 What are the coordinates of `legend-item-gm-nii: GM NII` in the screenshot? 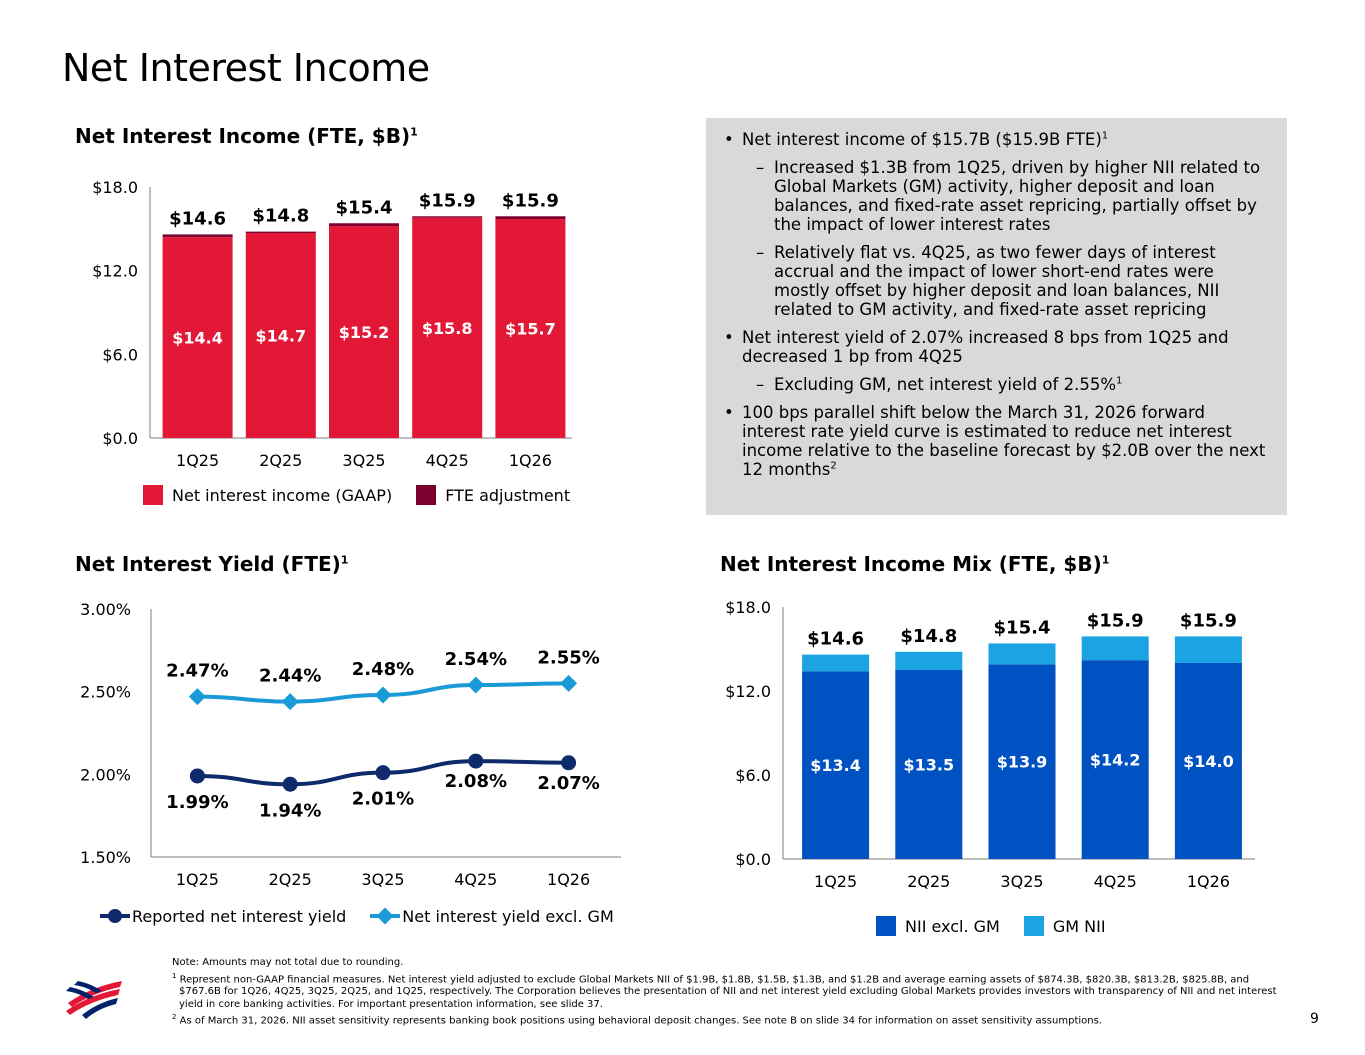 It's located at (1064, 926).